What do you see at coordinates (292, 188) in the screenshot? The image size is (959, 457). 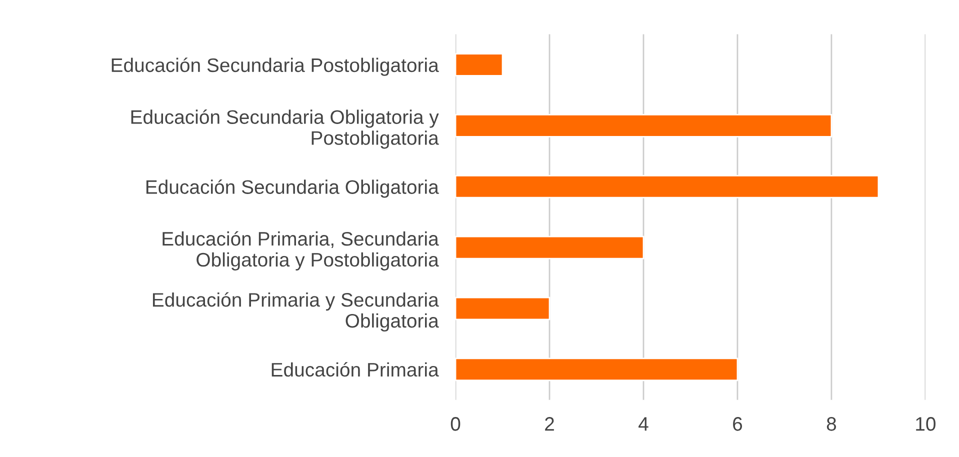 I see `y-tick-label: Educación Secundaria Obligatoria` at bounding box center [292, 188].